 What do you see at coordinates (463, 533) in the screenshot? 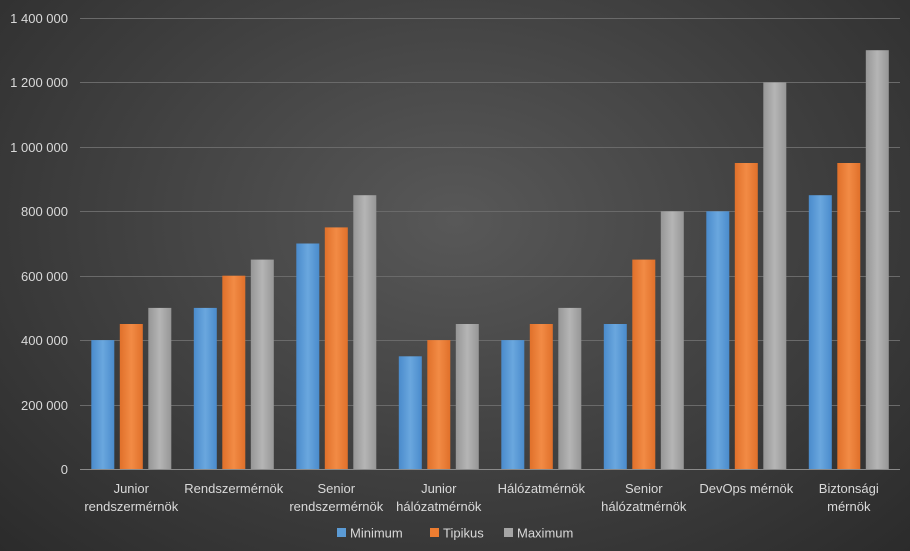
I see `legend-label-tipikus: Tipikus` at bounding box center [463, 533].